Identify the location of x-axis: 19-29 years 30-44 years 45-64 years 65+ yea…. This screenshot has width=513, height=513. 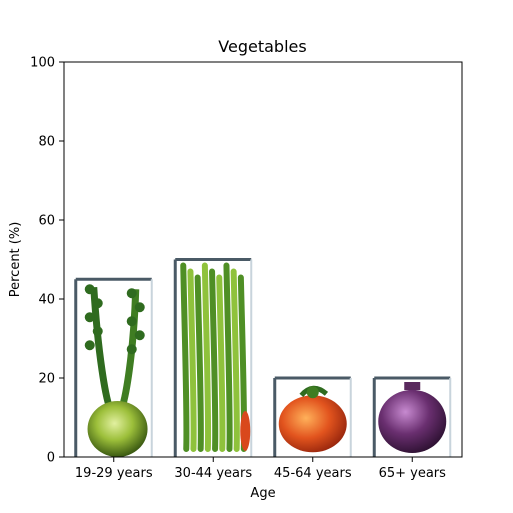
(260, 469).